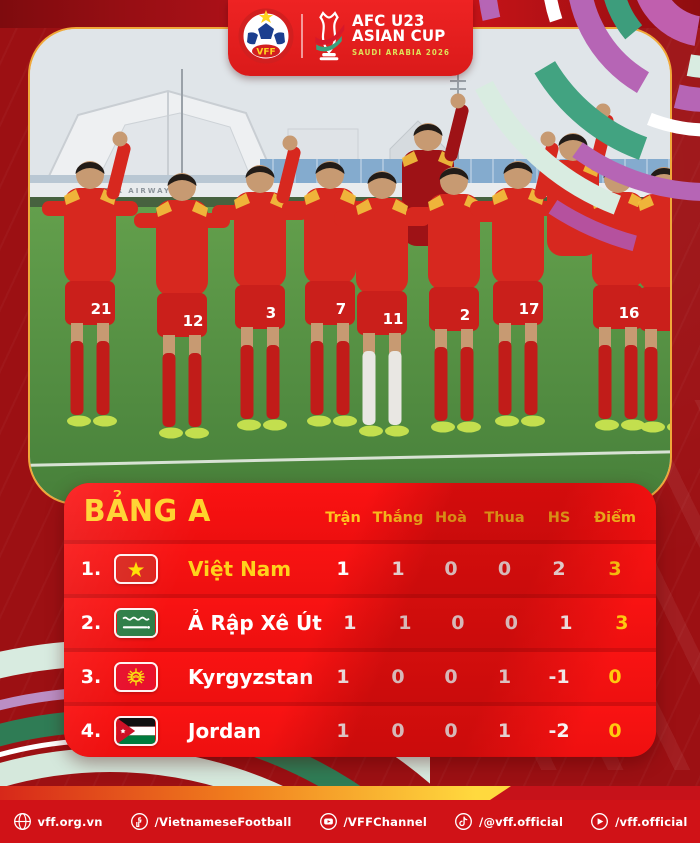 This screenshot has height=843, width=700. What do you see at coordinates (223, 821) in the screenshot?
I see `footer-link-label: /VietnameseFootball` at bounding box center [223, 821].